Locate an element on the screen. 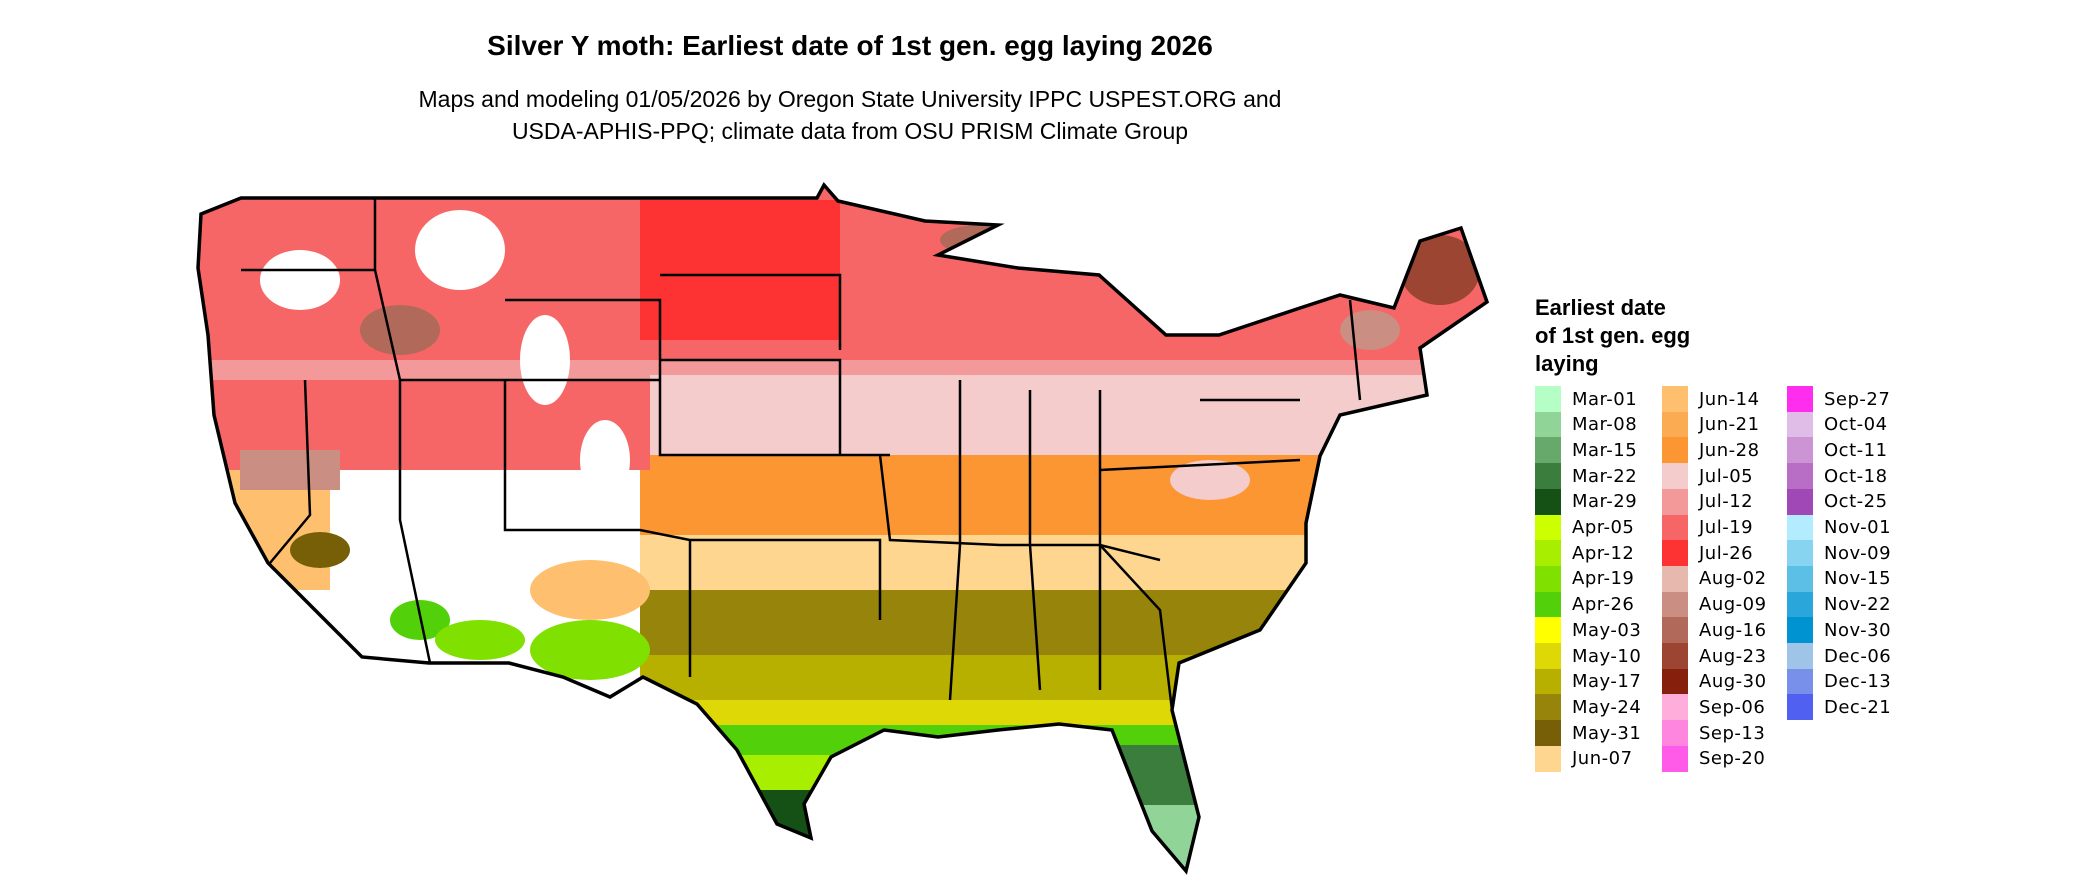  legend-item: Apr-12 is located at coordinates (1585, 553).